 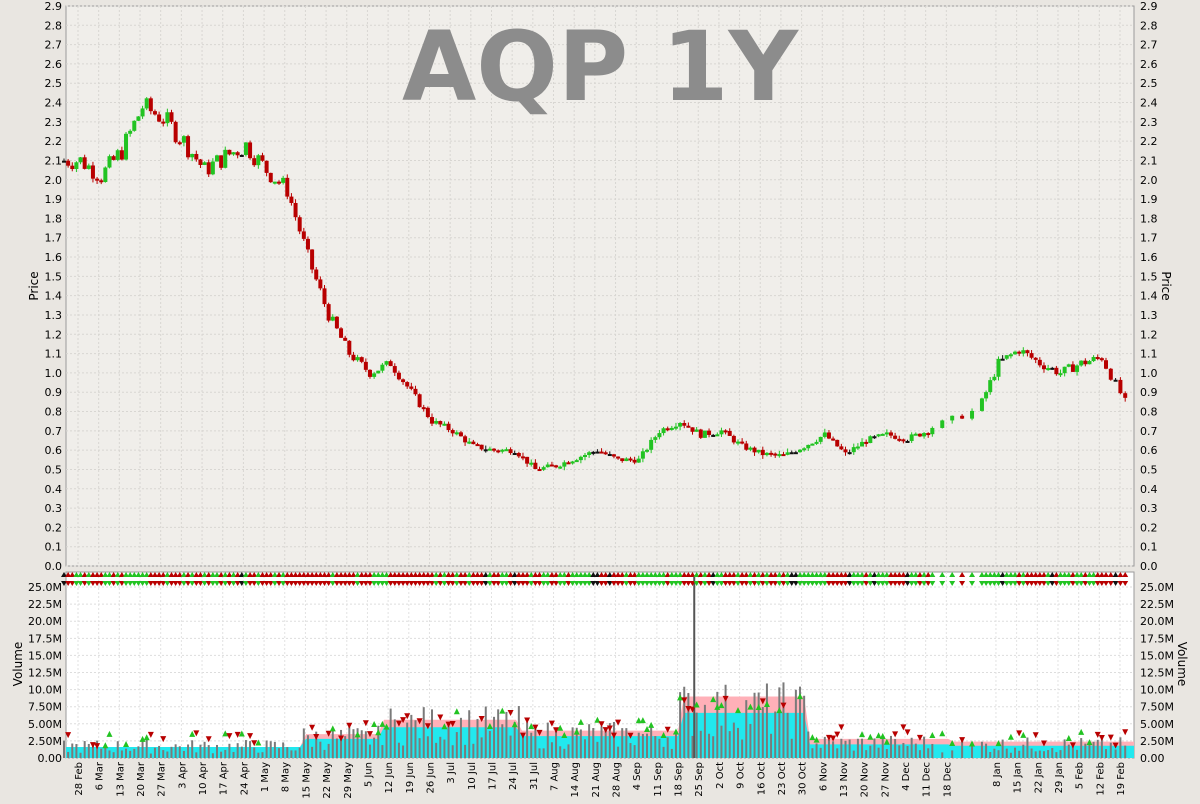 What do you see at coordinates (658, 779) in the screenshot?
I see `x-tick-label: 11 Sep` at bounding box center [658, 779].